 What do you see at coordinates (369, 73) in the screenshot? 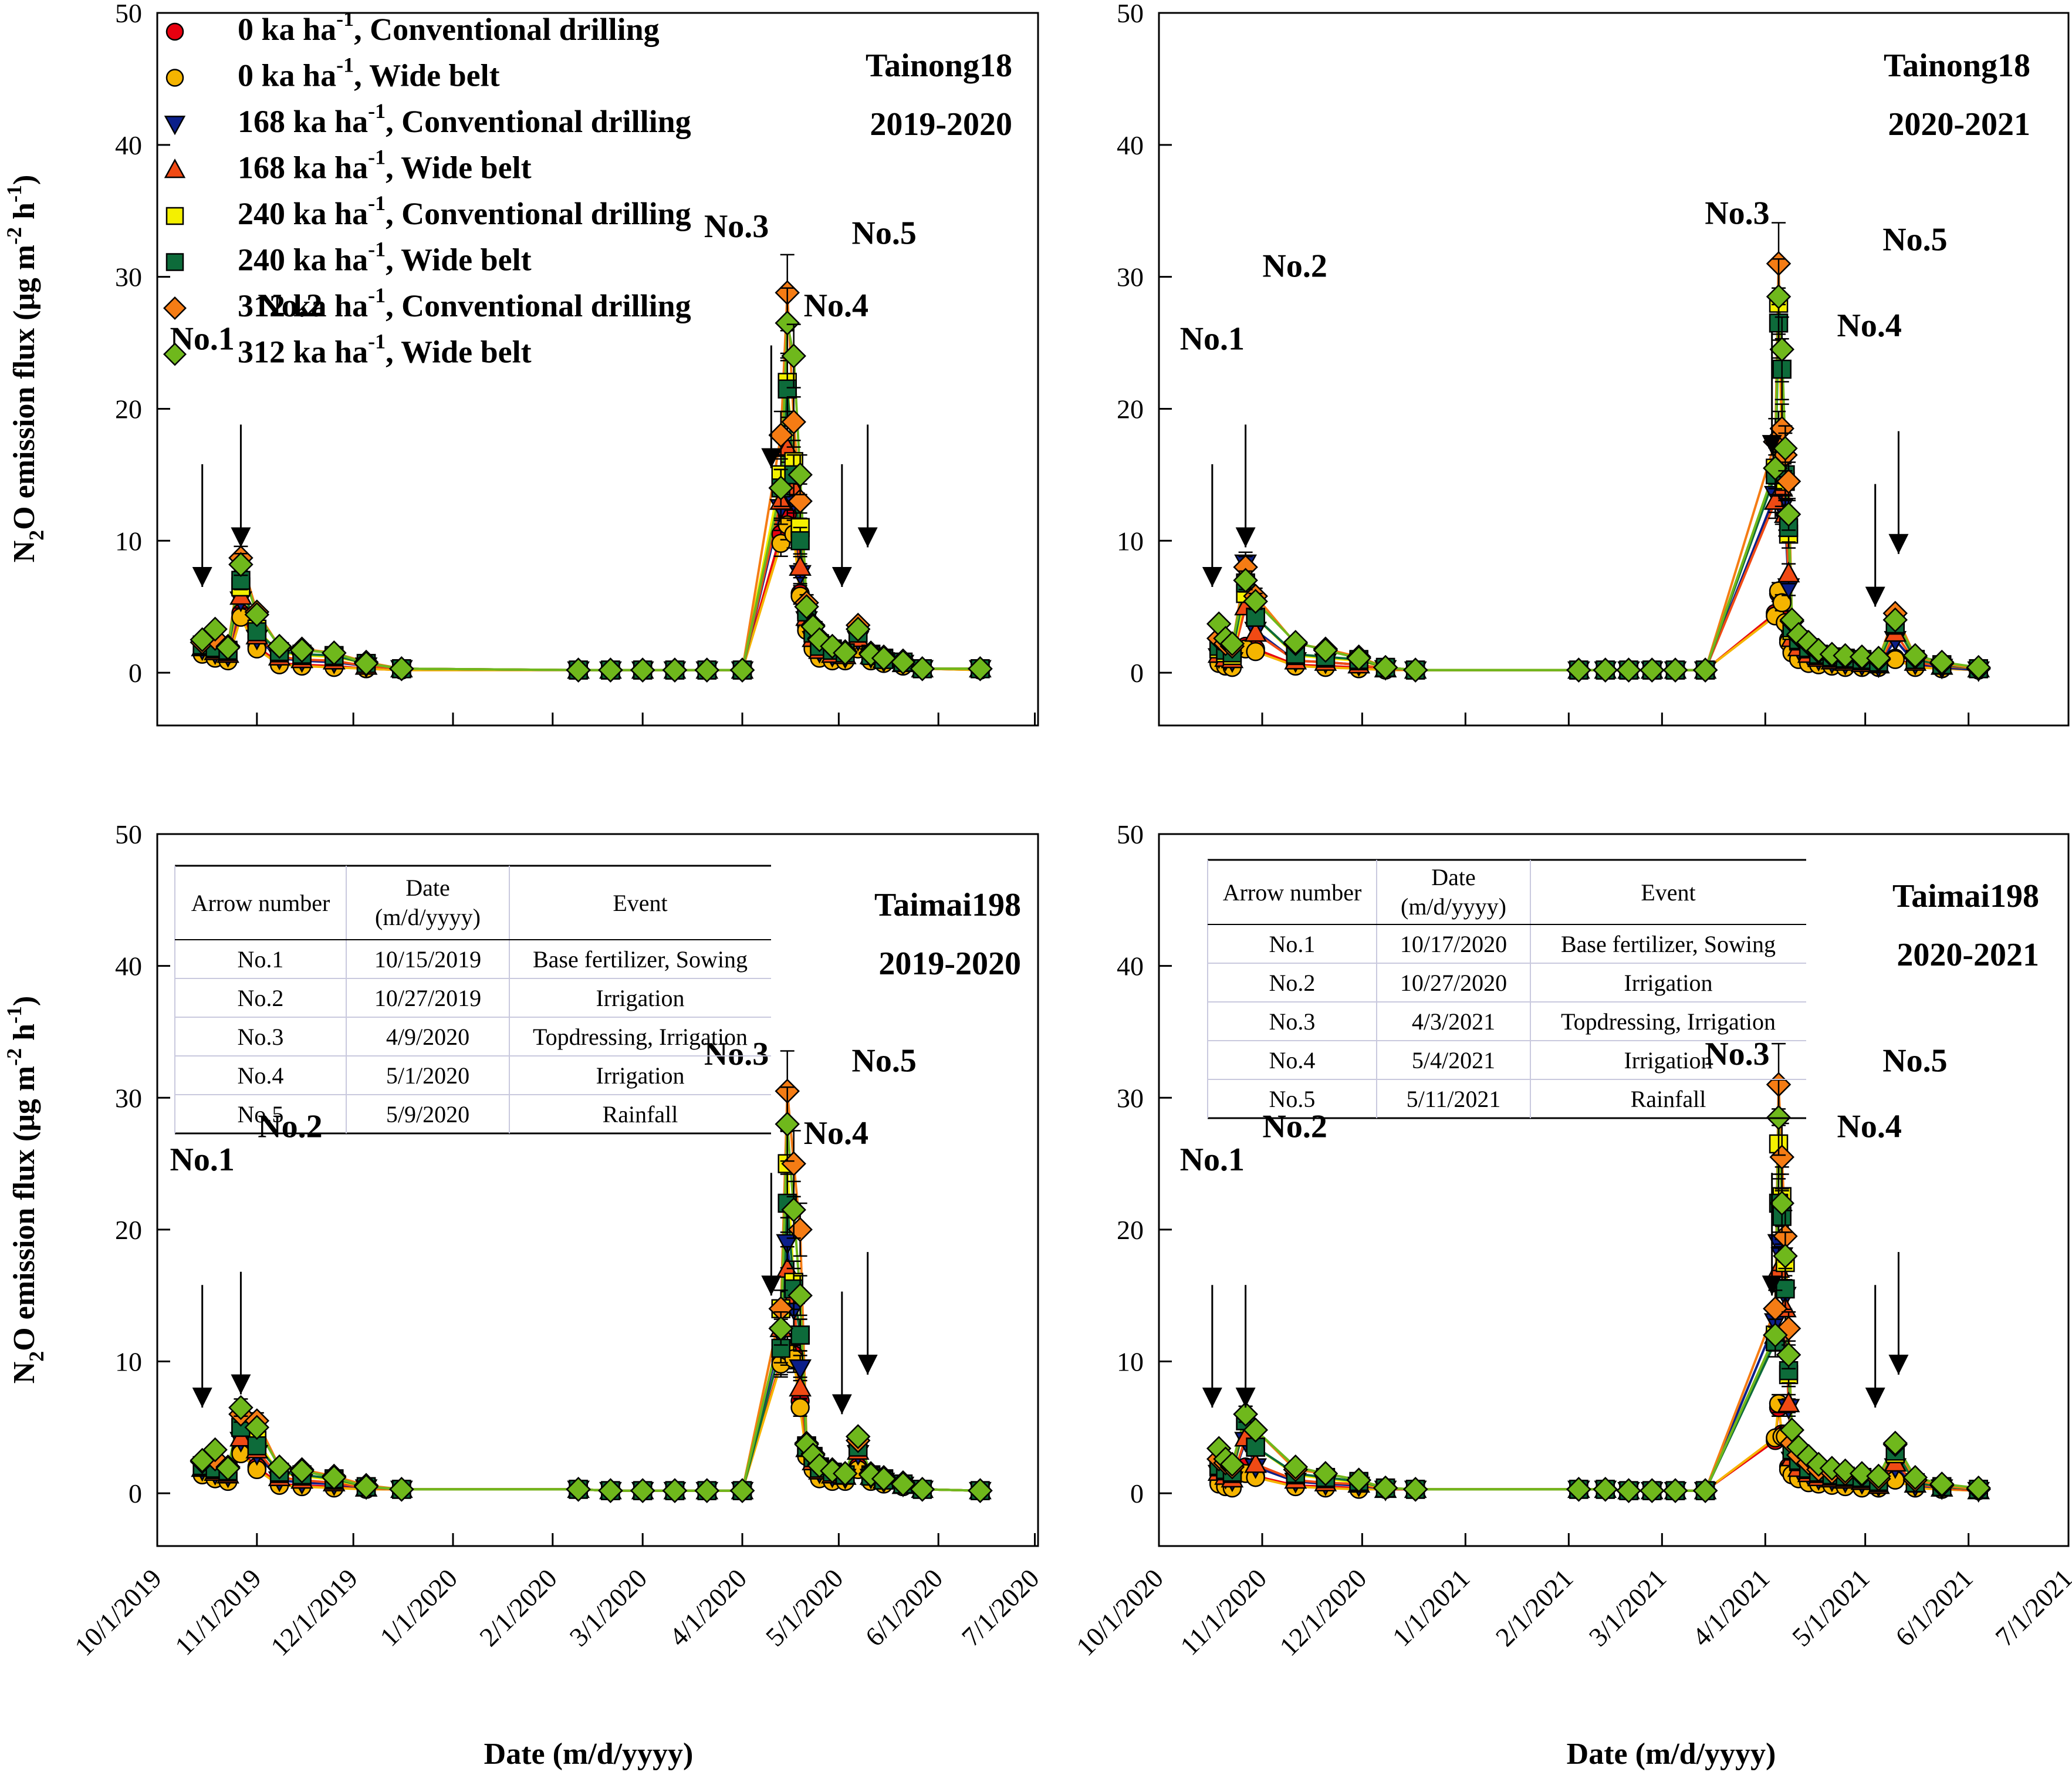
I see `legend-label: 0 ka ha-1, Wide belt` at bounding box center [369, 73].